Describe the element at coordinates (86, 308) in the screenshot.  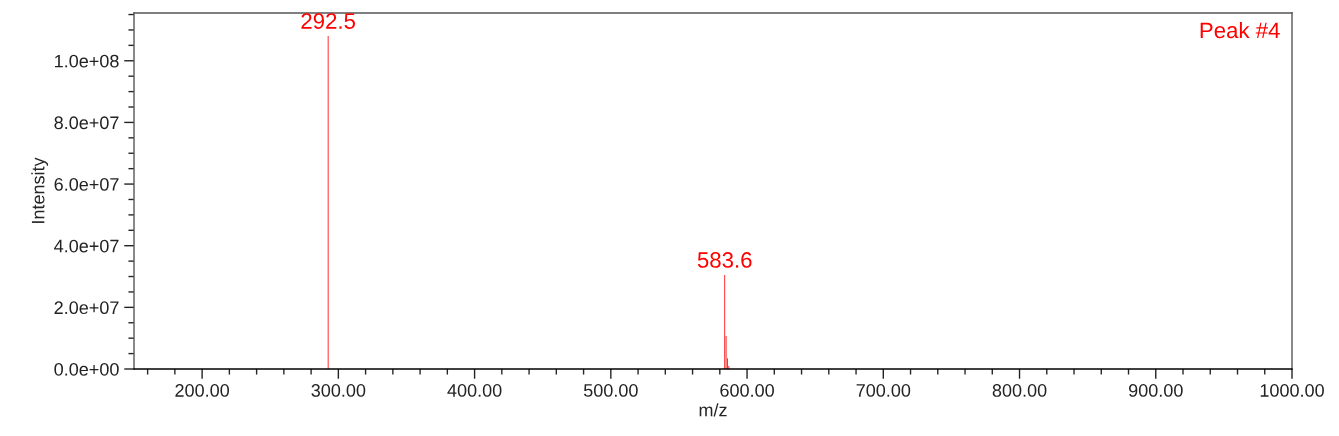
I see `y-tick-label: 2.0e+07` at that location.